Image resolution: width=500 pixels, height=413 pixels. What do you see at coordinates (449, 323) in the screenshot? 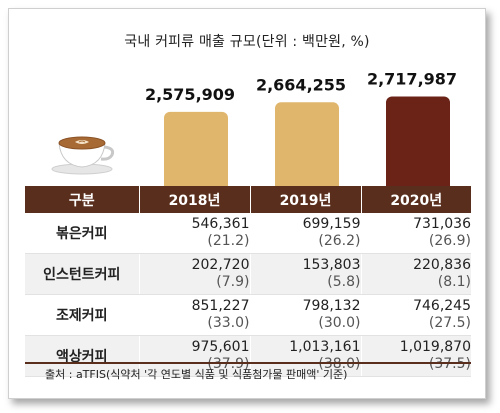
I see `cell-share: (27.5)` at bounding box center [449, 323].